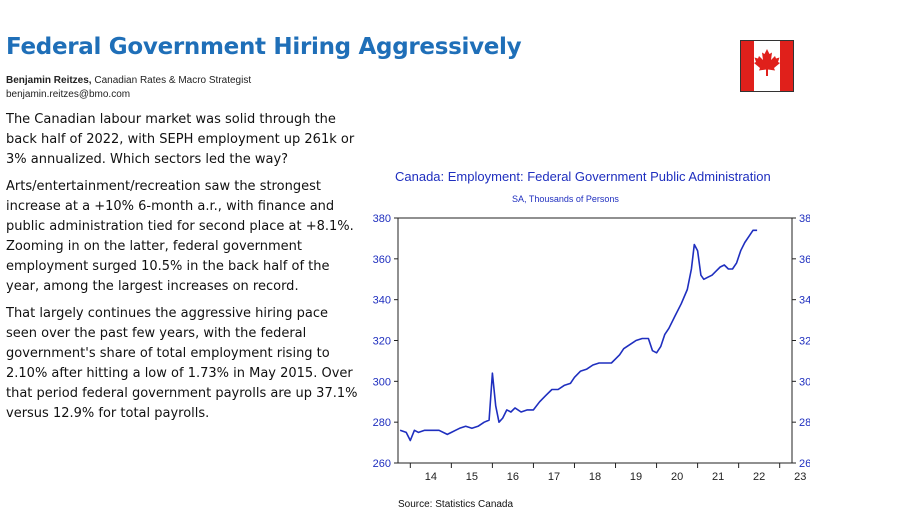 This screenshot has height=519, width=900. I want to click on y-tick-label-left: 300, so click(382, 382).